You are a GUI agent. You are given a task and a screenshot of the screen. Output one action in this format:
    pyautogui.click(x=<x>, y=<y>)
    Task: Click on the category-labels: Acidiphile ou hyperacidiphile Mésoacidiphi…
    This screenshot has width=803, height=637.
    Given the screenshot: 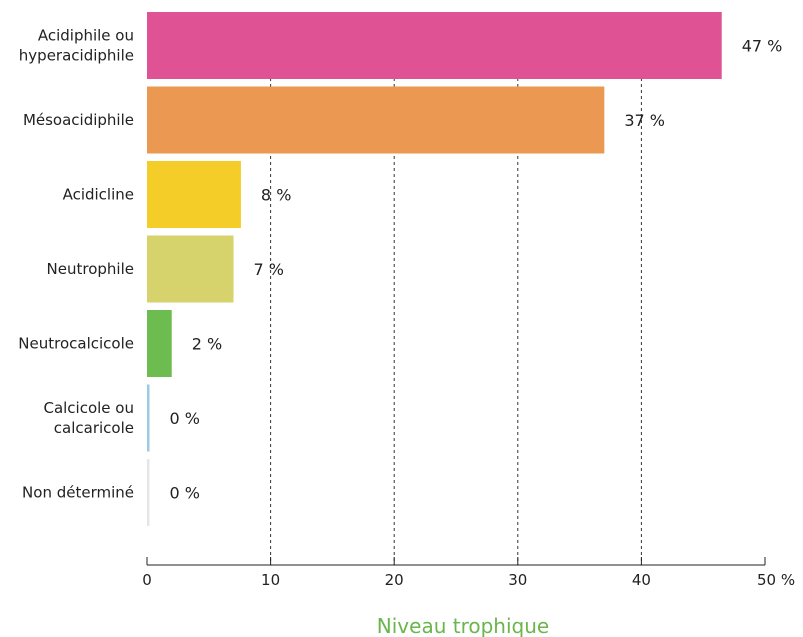 What is the action you would take?
    pyautogui.click(x=76, y=264)
    